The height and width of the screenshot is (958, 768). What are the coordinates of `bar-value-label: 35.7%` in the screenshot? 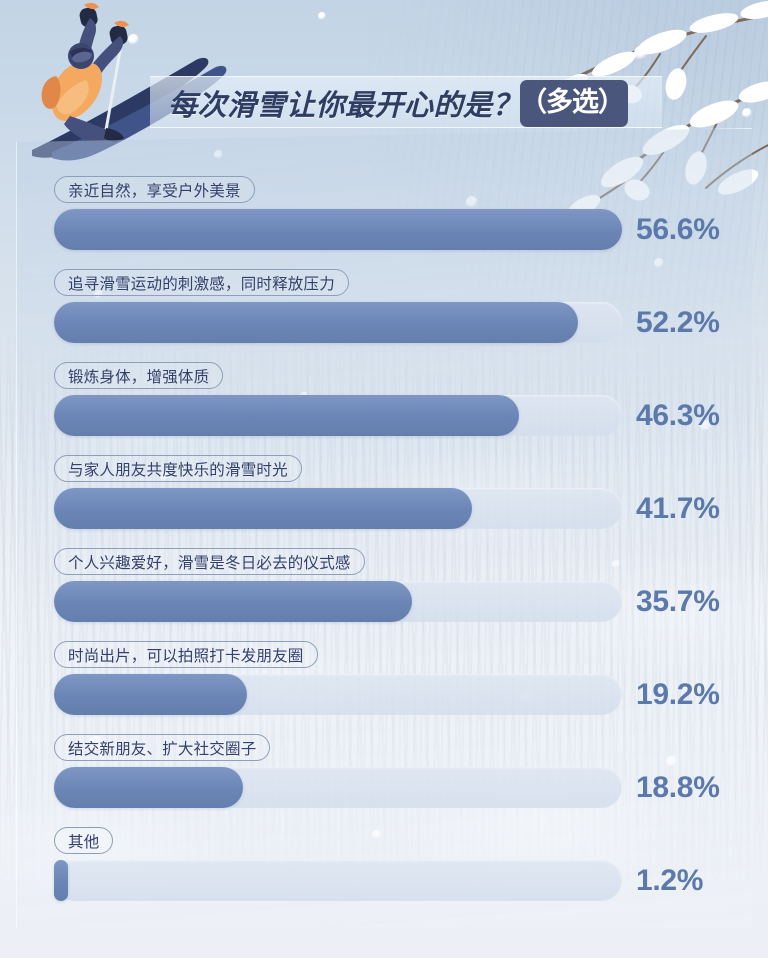 It's located at (678, 601).